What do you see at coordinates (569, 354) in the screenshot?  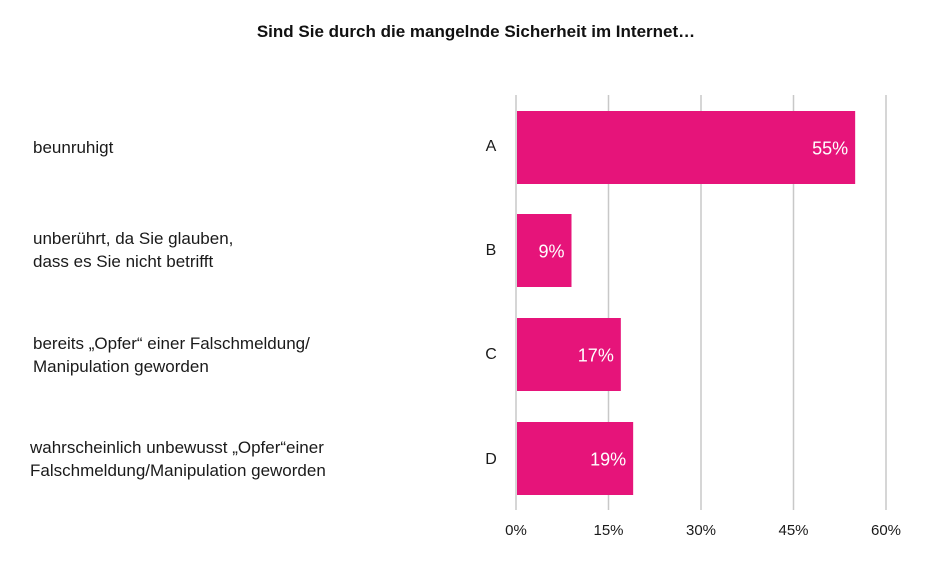 I see `bar-c` at bounding box center [569, 354].